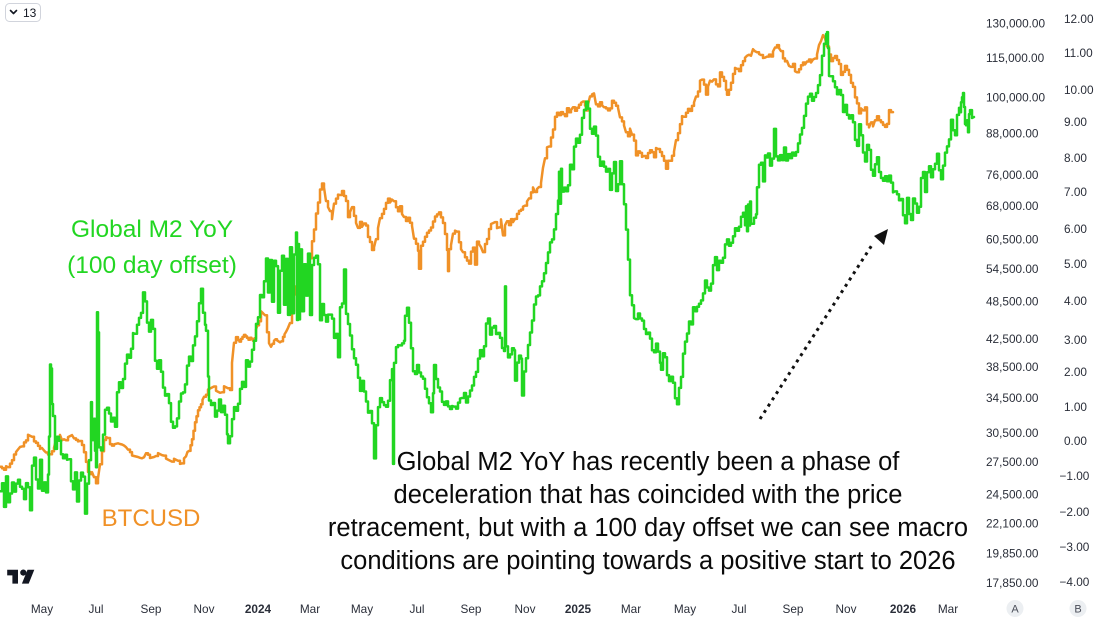  Describe the element at coordinates (1012, 583) in the screenshot. I see `svg-text: 17,850.00` at that location.